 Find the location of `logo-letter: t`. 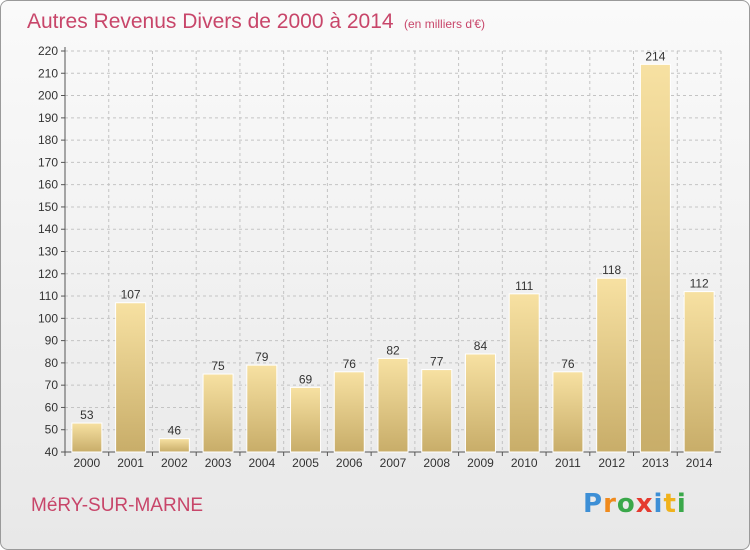

logo-letter: t is located at coordinates (670, 504).